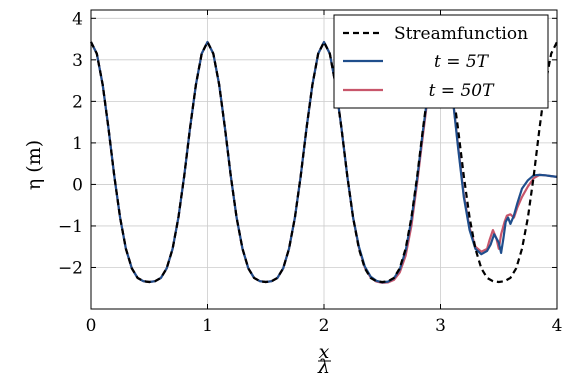  What do you see at coordinates (34, 165) in the screenshot?
I see `y-axis-label: η (m)` at bounding box center [34, 165].